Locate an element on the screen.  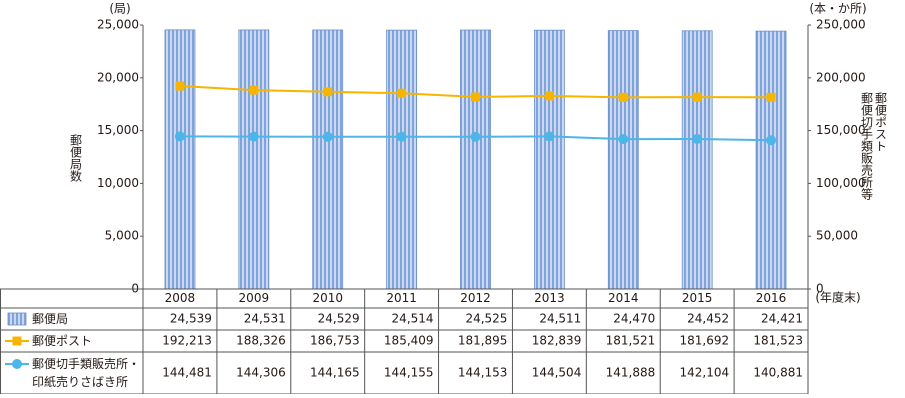
table-value: 142,104 is located at coordinates (704, 373).